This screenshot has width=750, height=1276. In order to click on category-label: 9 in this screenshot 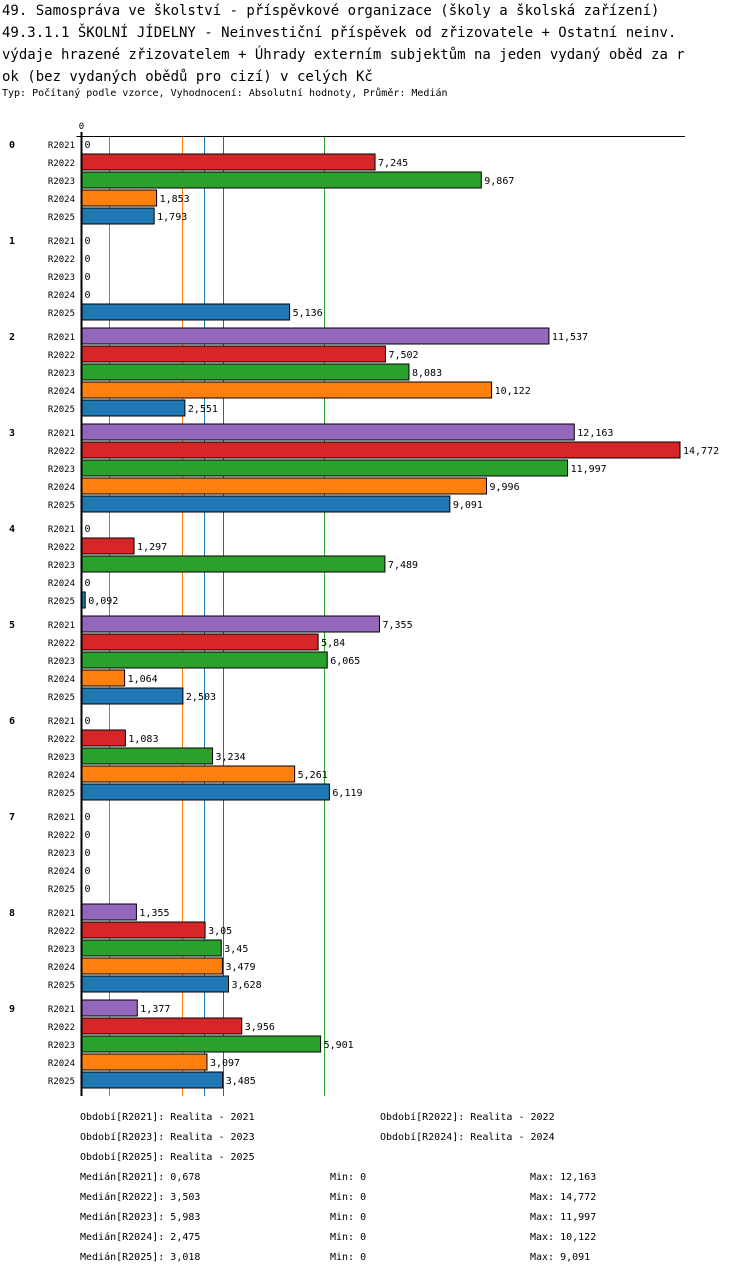, I will do `click(12, 1009)`.